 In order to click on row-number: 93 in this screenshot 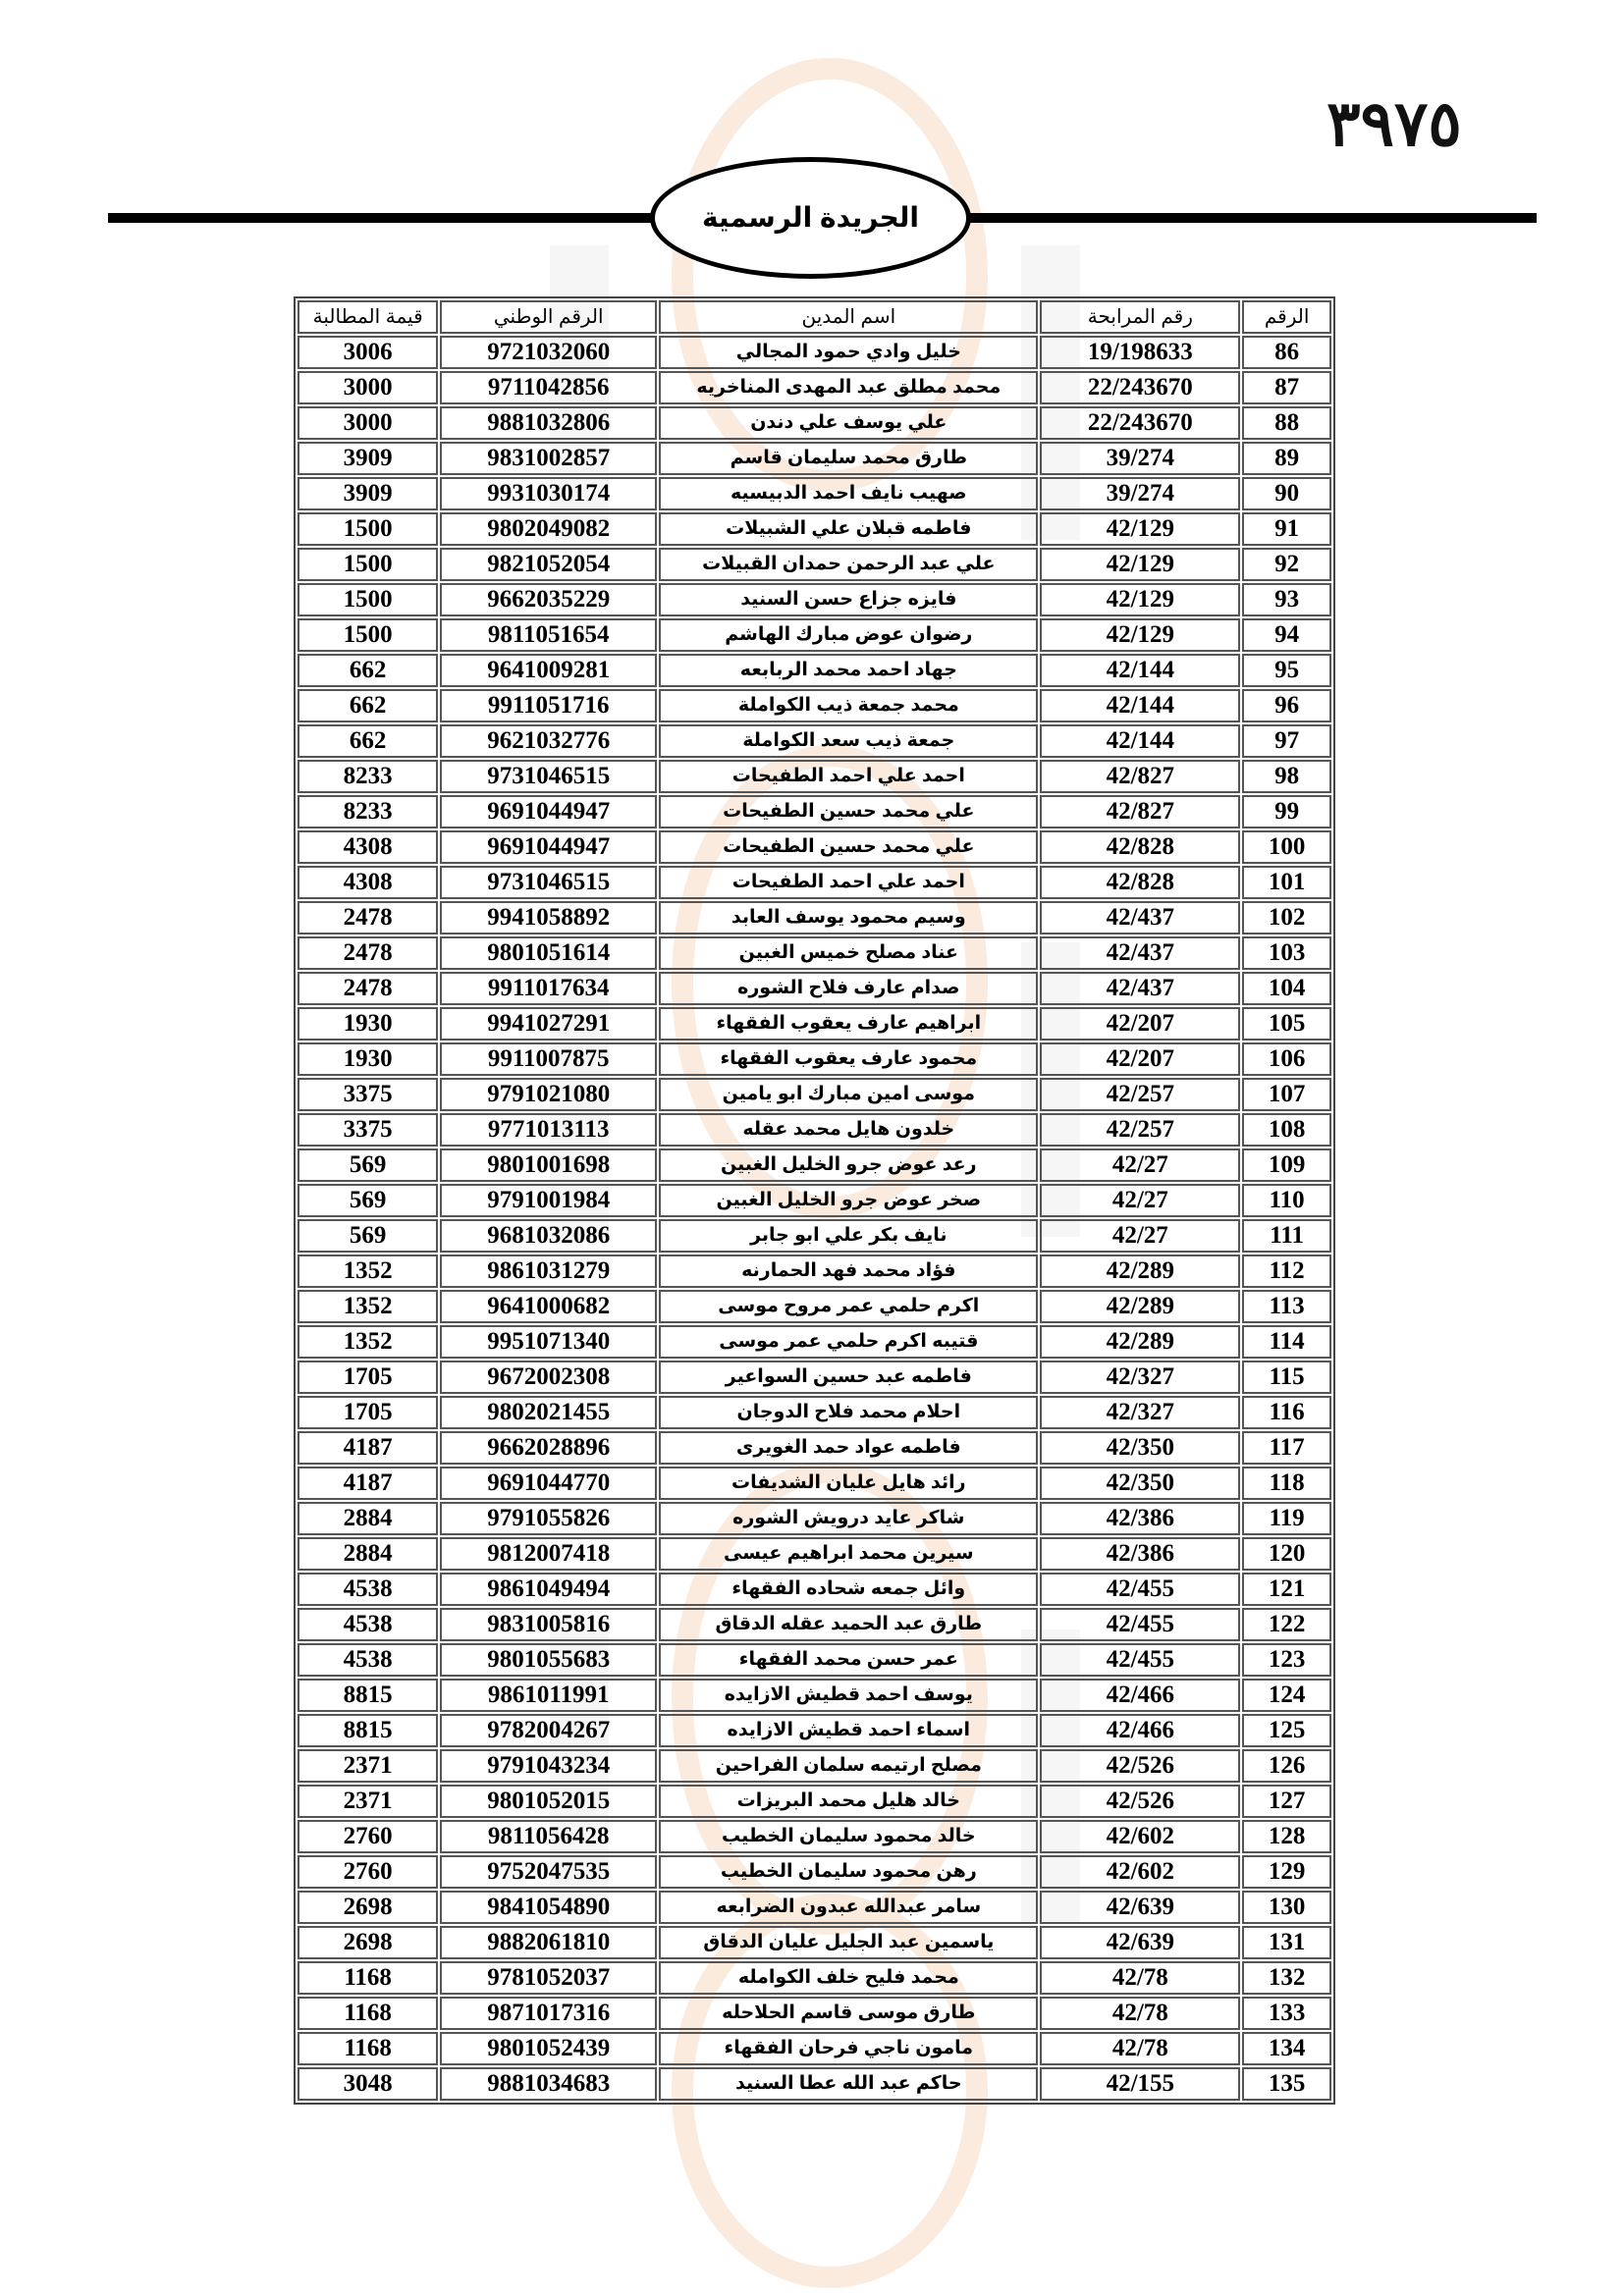, I will do `click(1286, 600)`.